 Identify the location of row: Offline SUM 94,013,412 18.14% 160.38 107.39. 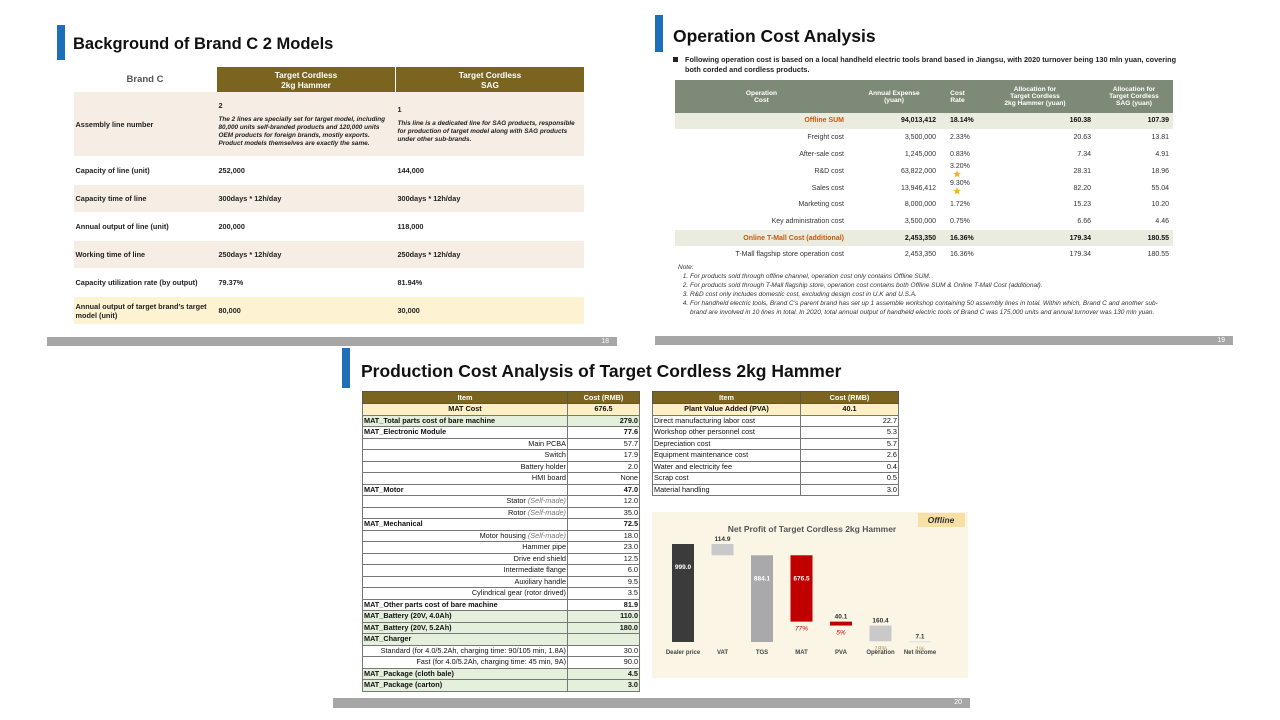
(924, 121).